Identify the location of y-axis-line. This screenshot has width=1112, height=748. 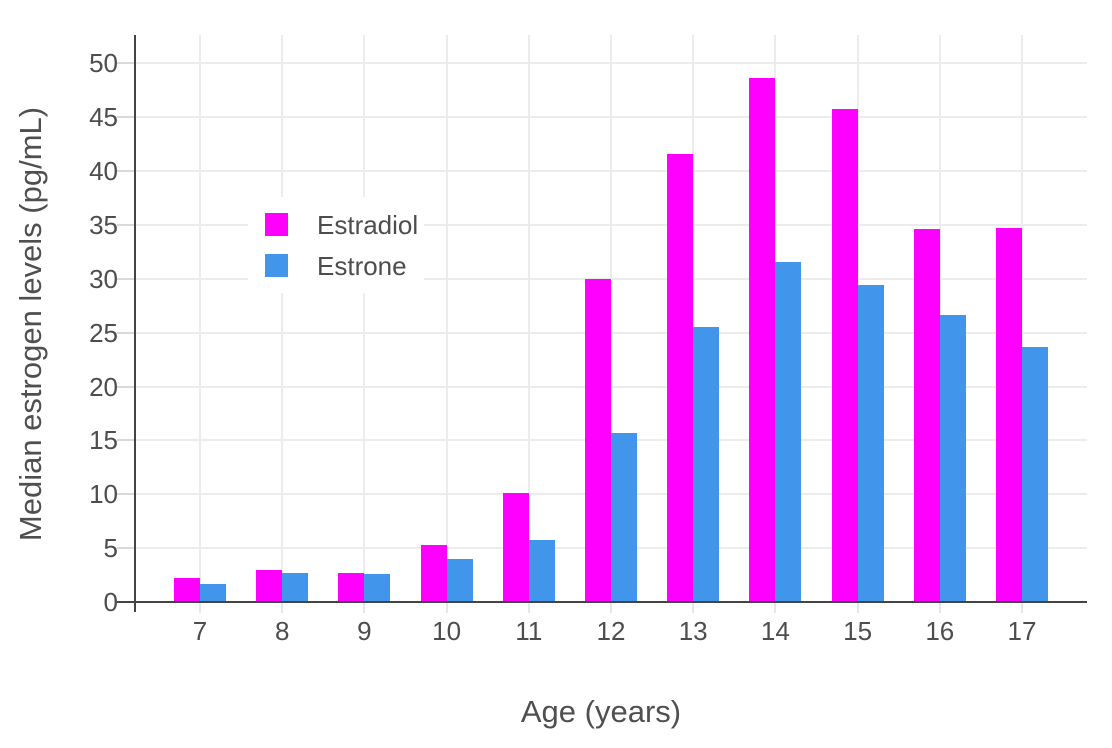
(135, 323).